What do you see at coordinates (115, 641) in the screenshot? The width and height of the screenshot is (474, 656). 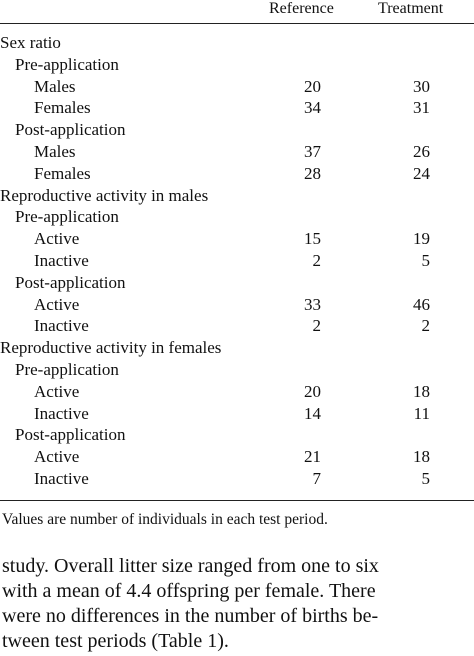 I see `paragraph-line: tween test periods (Table 1).` at bounding box center [115, 641].